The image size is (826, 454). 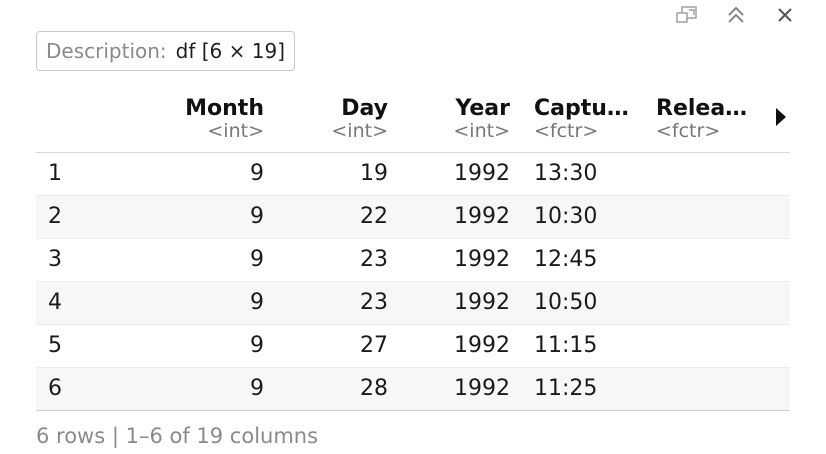 I want to click on row-index: 5, so click(x=55, y=345).